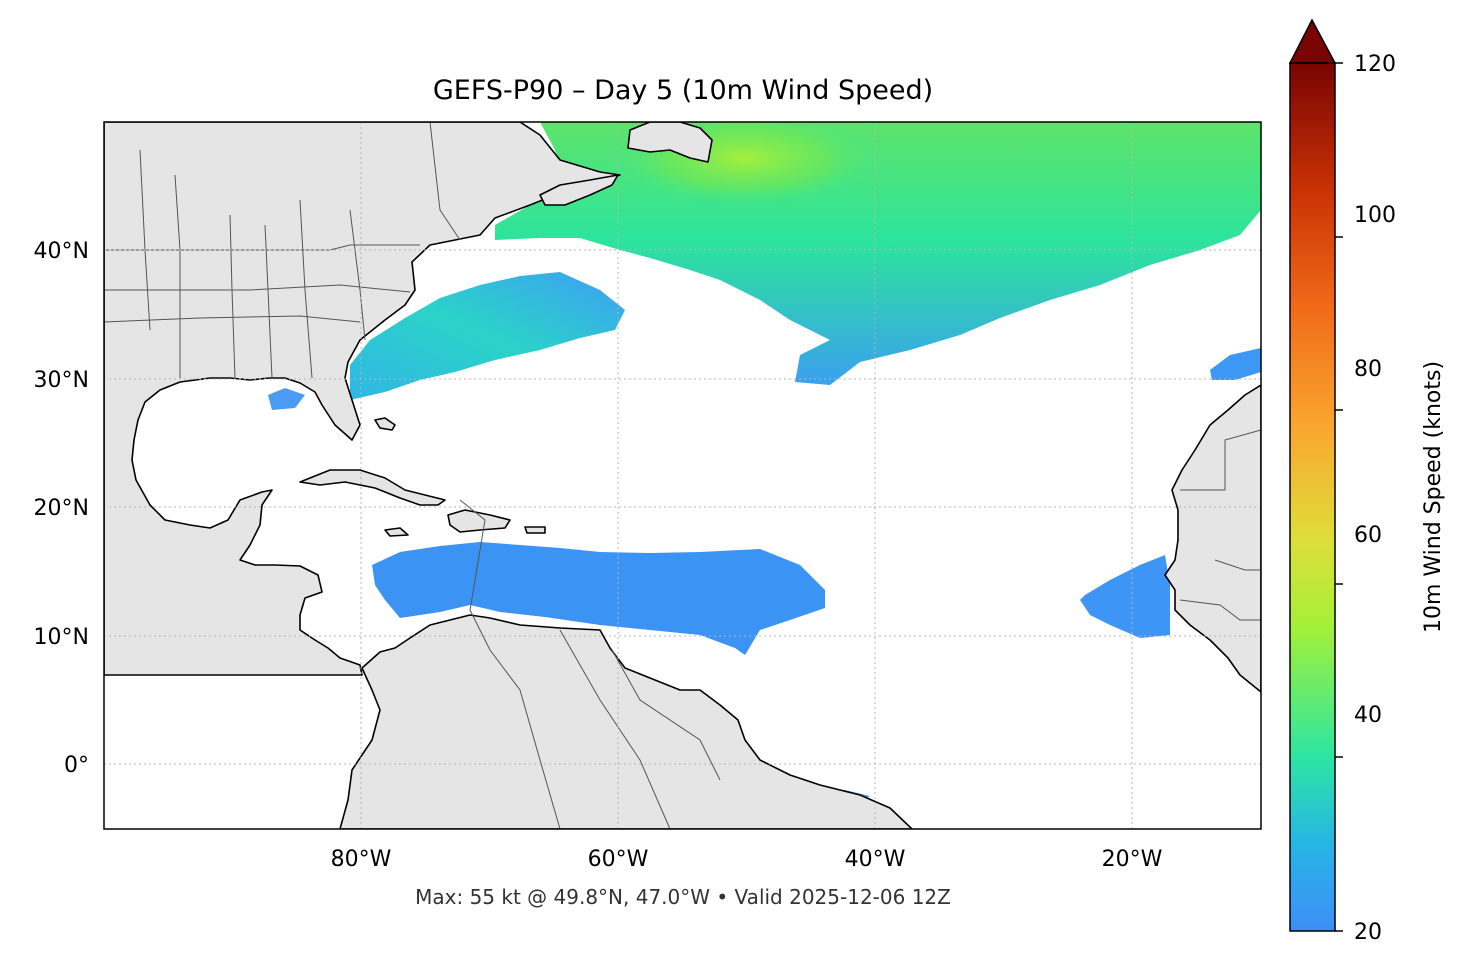 This screenshot has width=1466, height=969. What do you see at coordinates (1312, 41) in the screenshot?
I see `colorbar-extend-arrow` at bounding box center [1312, 41].